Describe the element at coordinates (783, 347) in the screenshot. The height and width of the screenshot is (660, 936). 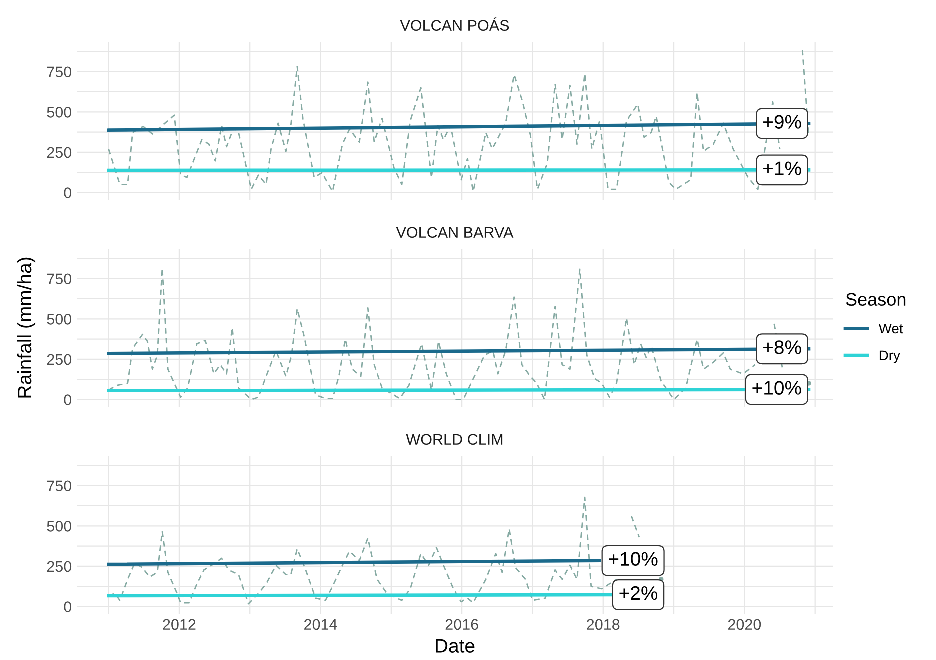
I see `annotation: +8%` at that location.